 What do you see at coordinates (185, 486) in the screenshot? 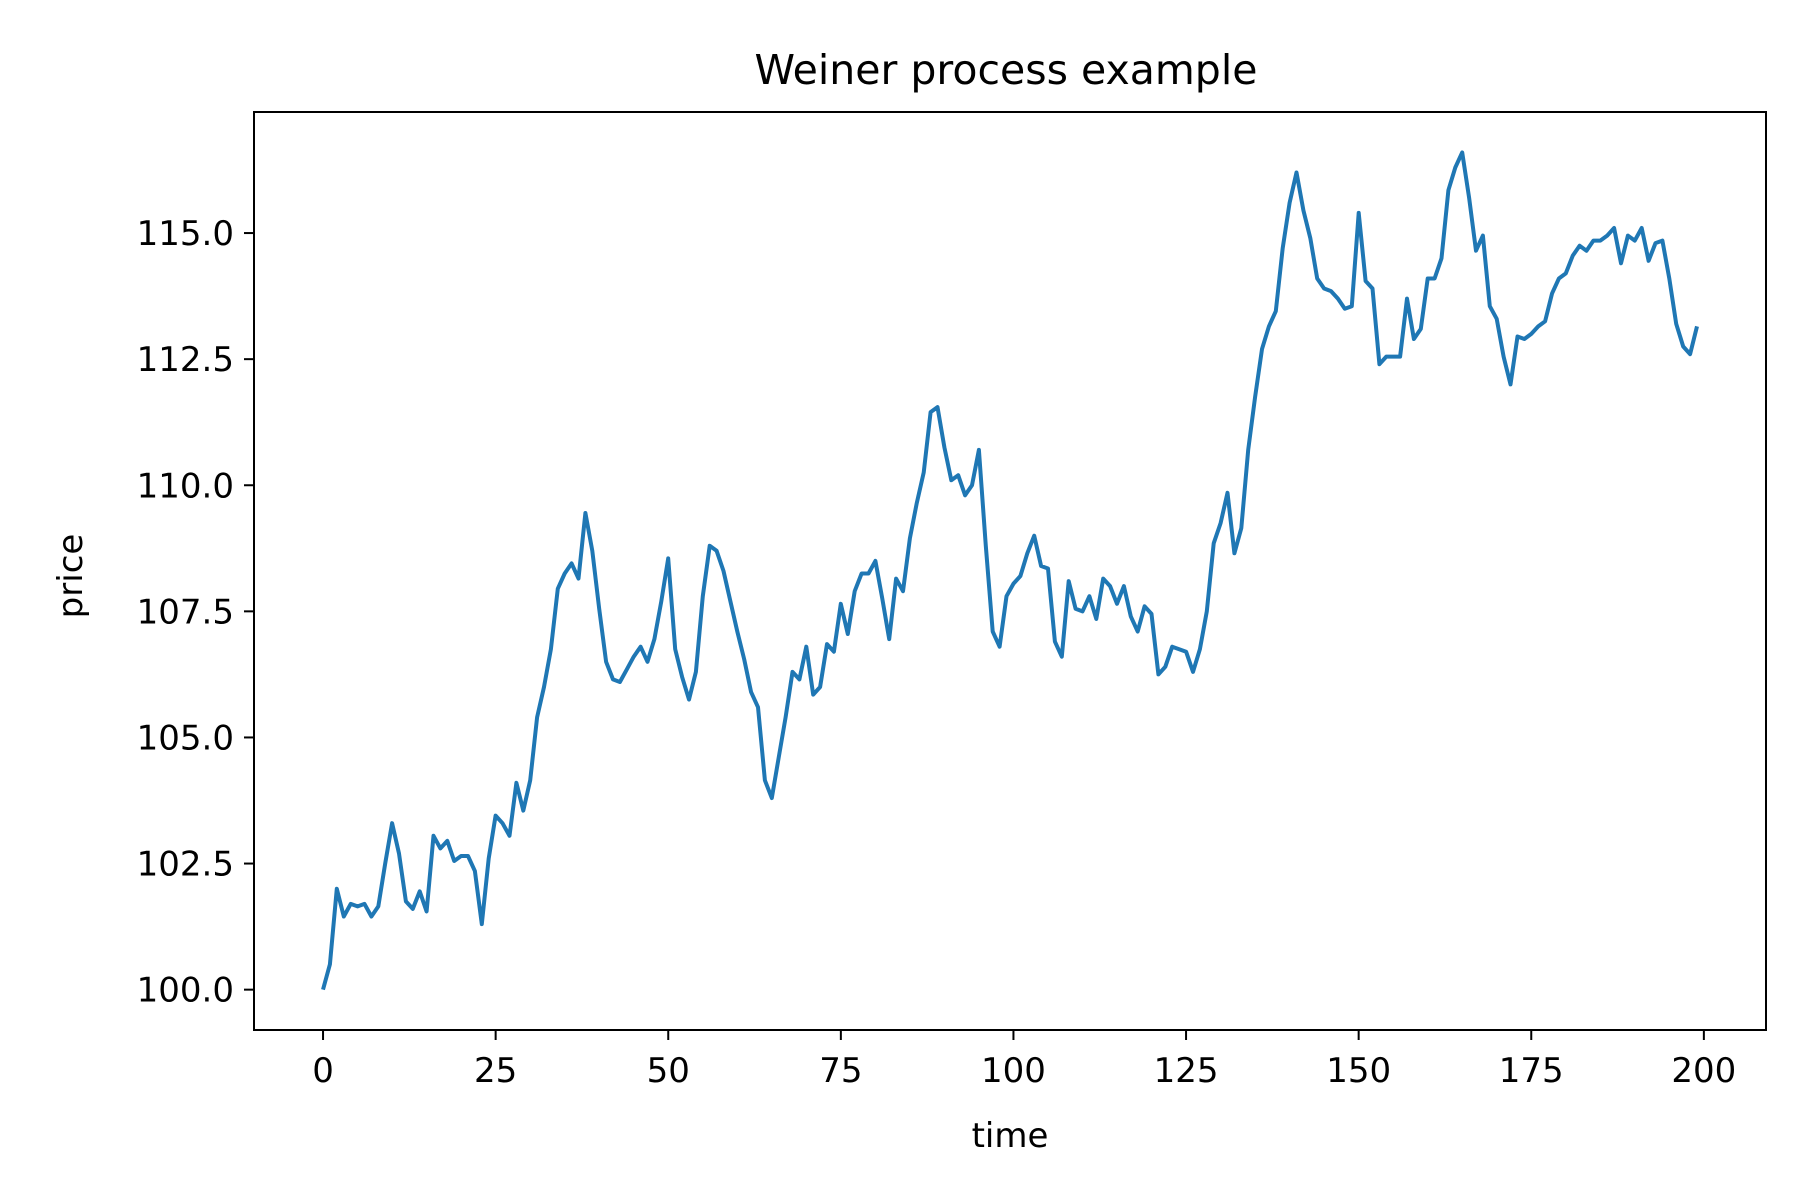
I see `y-tick-label: 110.0` at bounding box center [185, 486].